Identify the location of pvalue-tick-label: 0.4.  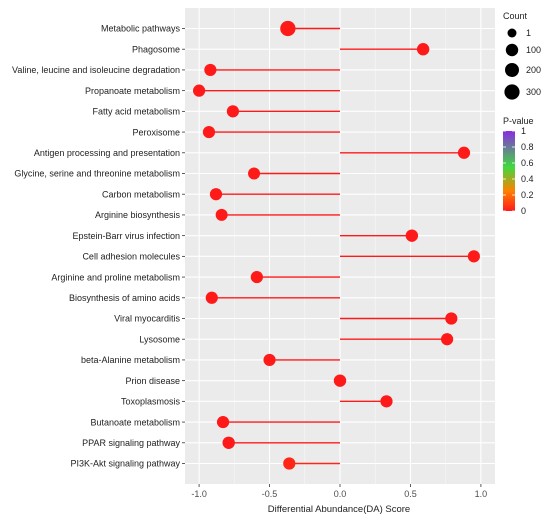
(527, 179).